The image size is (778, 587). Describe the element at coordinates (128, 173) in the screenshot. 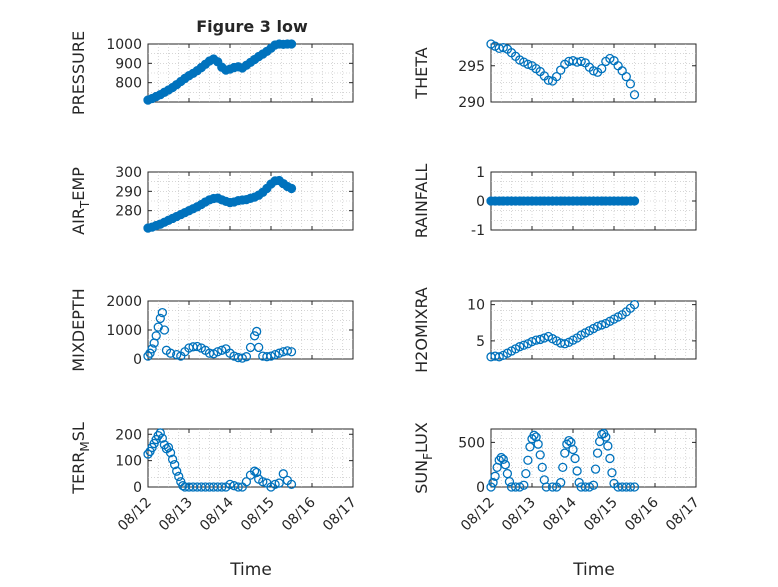

I see `y-tick-label: 300` at that location.